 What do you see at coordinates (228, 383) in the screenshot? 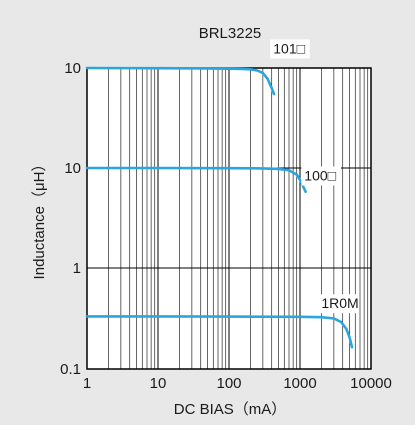
I see `x-tick-label: 100` at bounding box center [228, 383].